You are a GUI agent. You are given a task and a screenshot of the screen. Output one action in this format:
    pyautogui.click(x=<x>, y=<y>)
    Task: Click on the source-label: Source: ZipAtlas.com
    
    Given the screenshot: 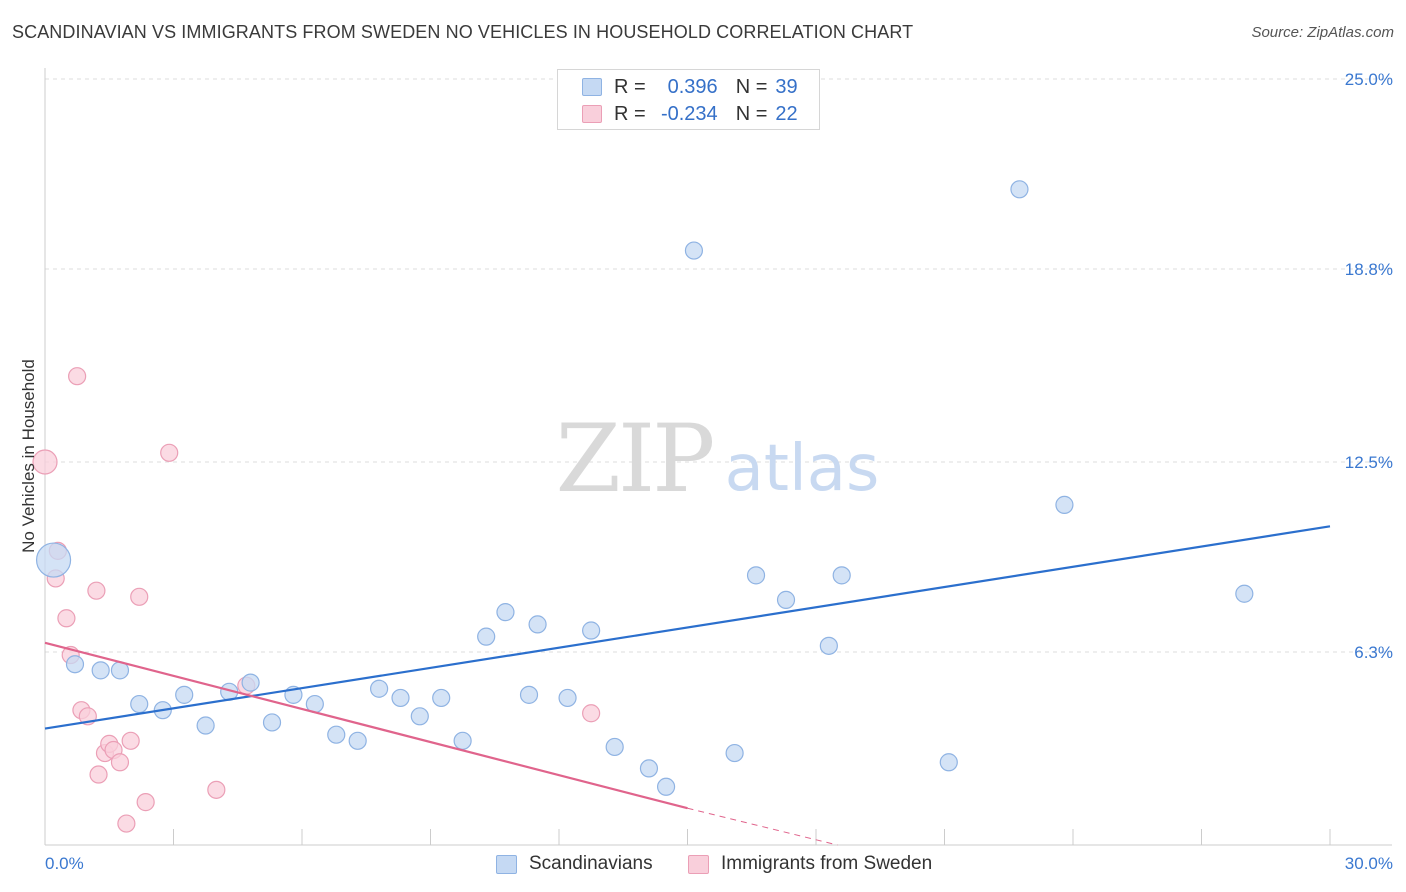 What is the action you would take?
    pyautogui.click(x=1322, y=32)
    